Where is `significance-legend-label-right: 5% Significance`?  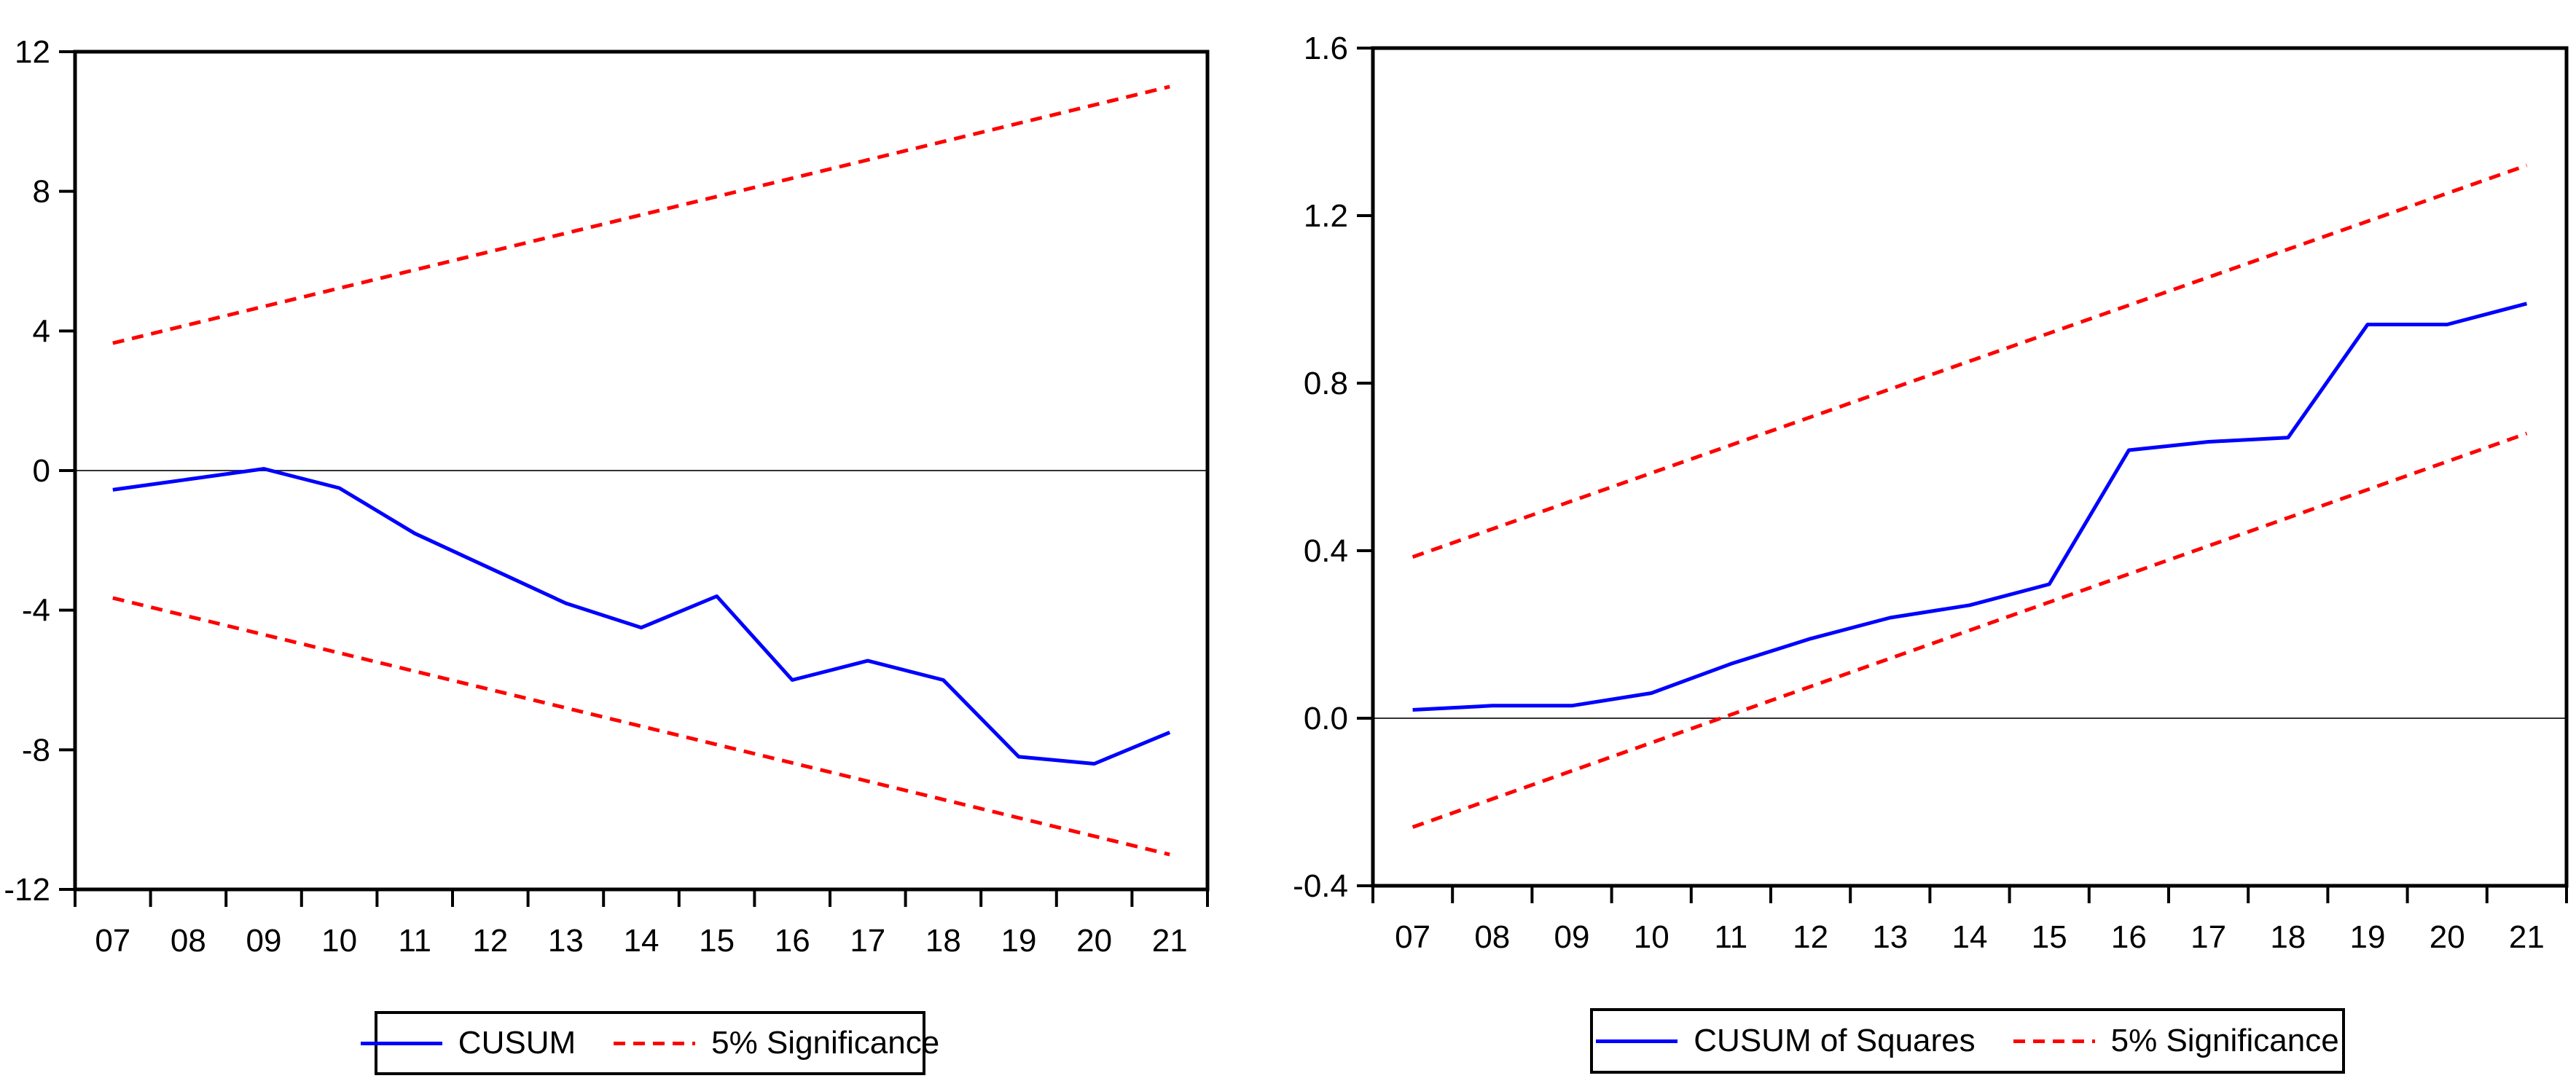
significance-legend-label-right: 5% Significance is located at coordinates (2224, 1040).